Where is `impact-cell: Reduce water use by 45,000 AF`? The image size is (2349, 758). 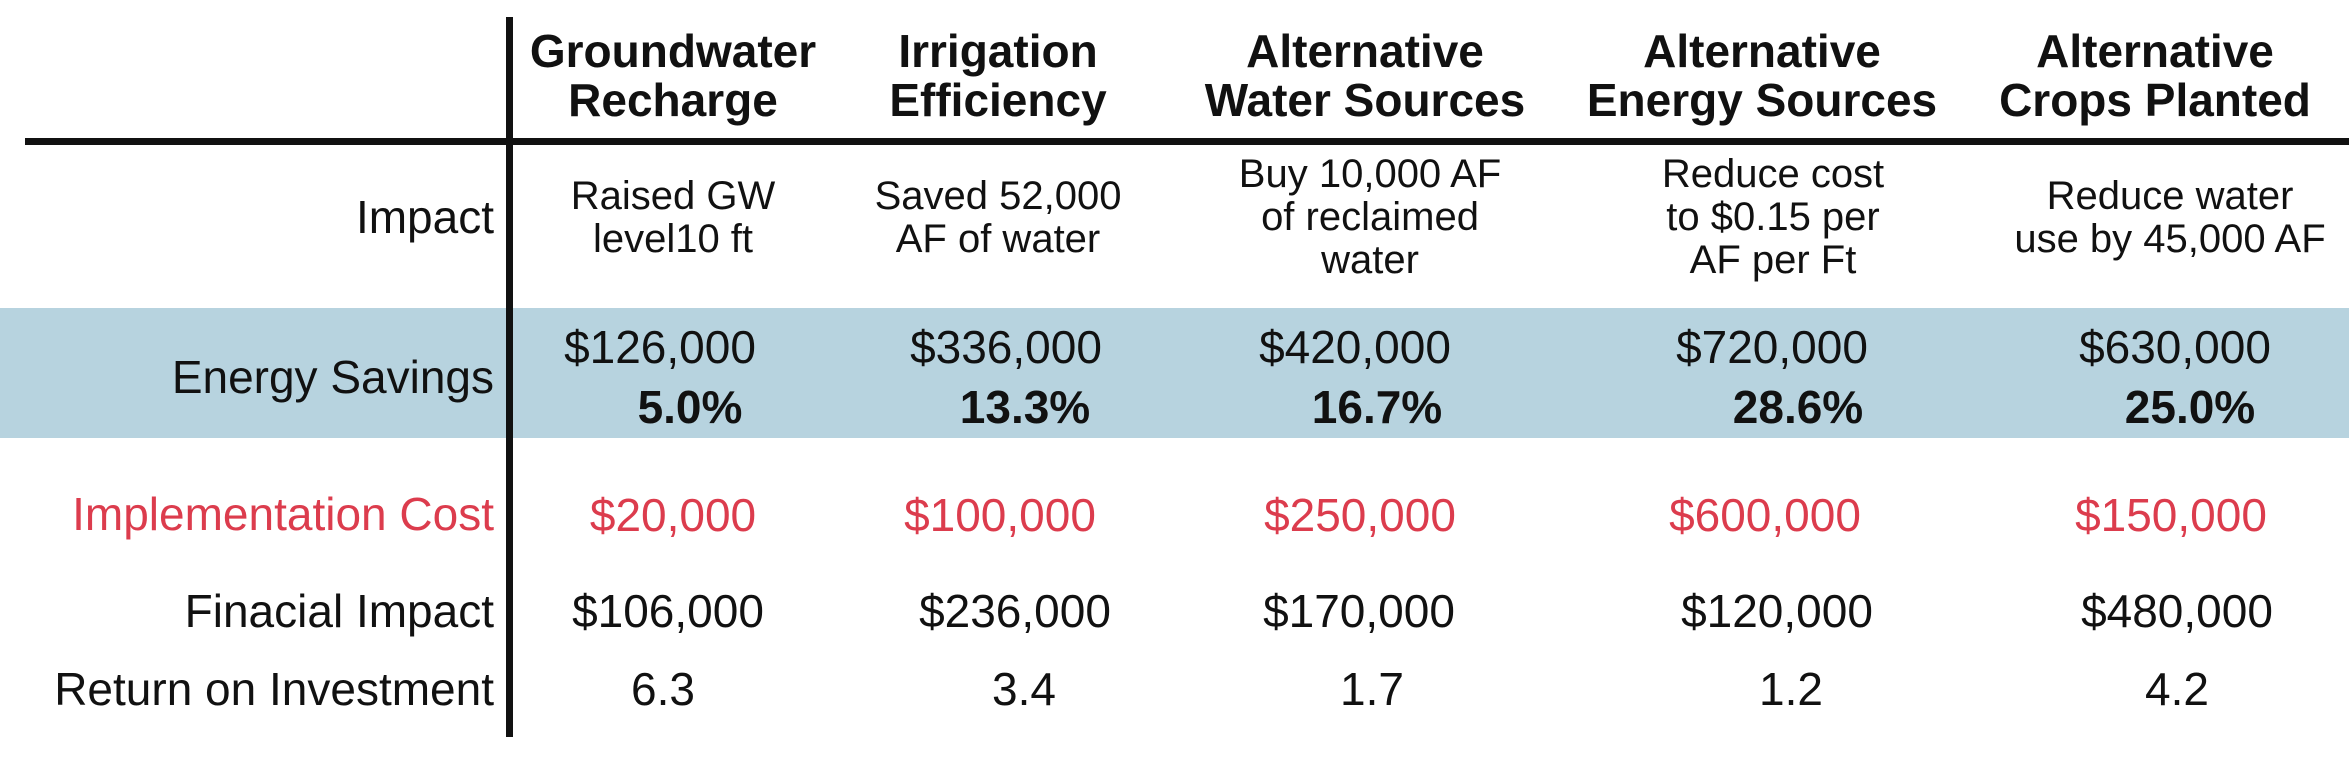 impact-cell: Reduce water use by 45,000 AF is located at coordinates (2154, 218).